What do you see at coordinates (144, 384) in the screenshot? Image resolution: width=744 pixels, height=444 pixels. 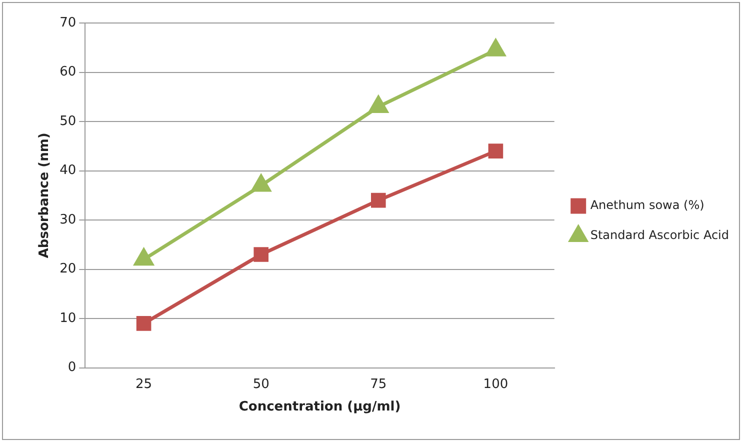 I see `x-tick-label: 25` at bounding box center [144, 384].